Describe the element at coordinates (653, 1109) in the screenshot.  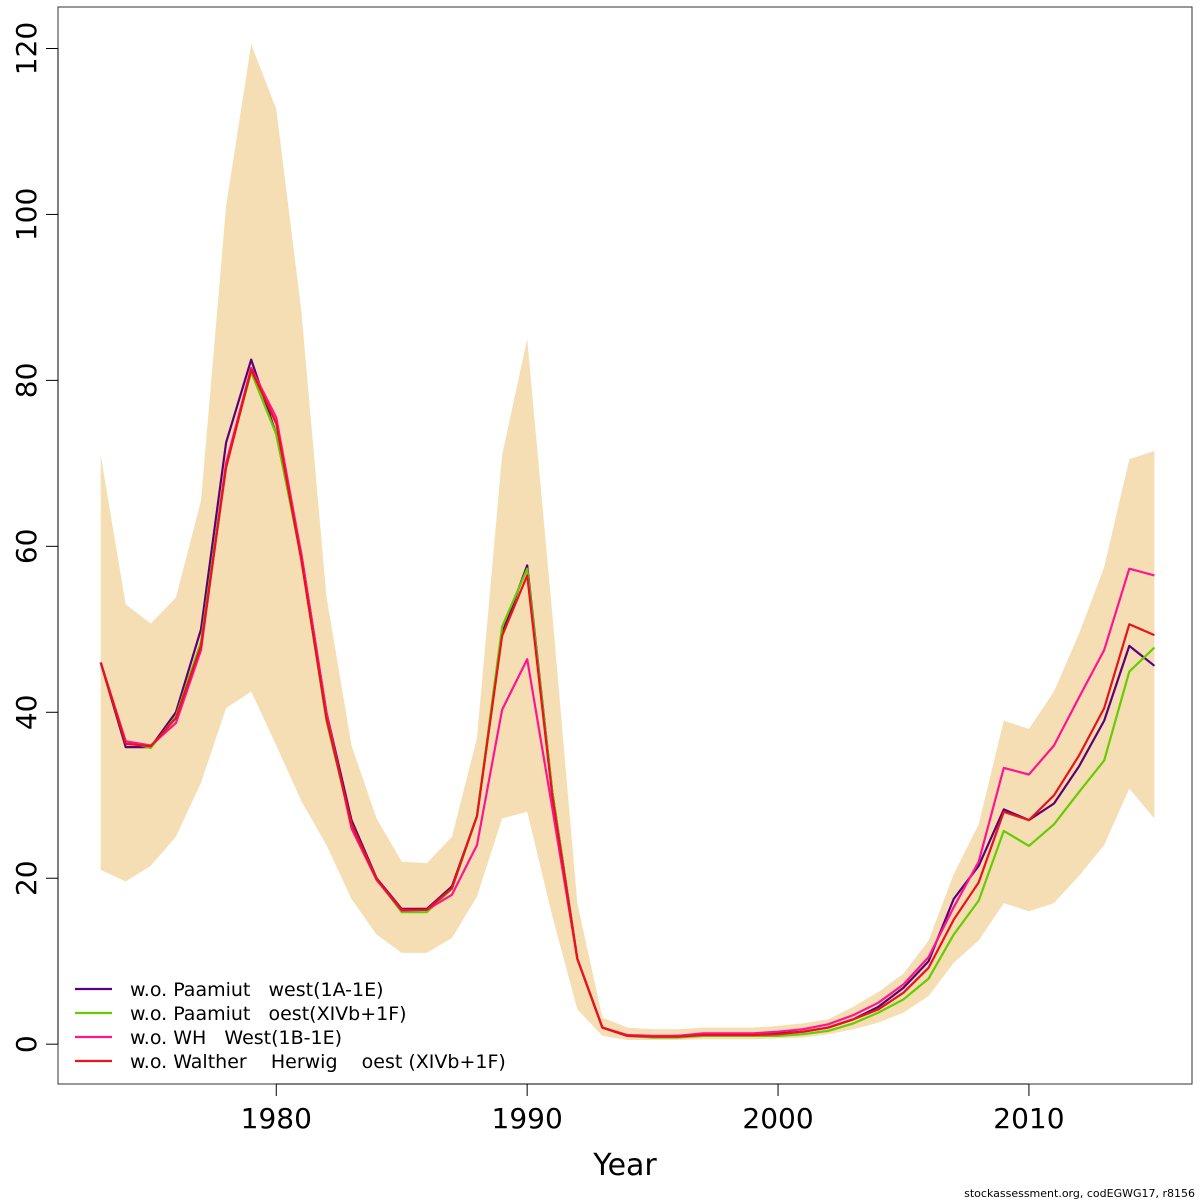
I see `x-axis: 1980 1990 2000 2010` at that location.